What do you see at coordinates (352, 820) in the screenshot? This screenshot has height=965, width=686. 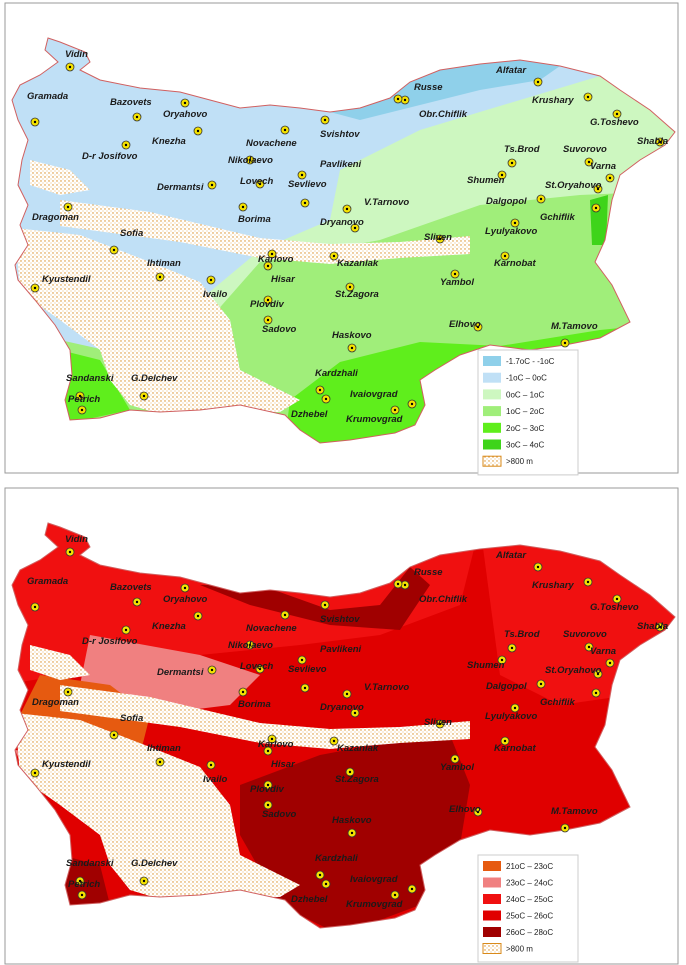 I see `city-label: Haskovo` at bounding box center [352, 820].